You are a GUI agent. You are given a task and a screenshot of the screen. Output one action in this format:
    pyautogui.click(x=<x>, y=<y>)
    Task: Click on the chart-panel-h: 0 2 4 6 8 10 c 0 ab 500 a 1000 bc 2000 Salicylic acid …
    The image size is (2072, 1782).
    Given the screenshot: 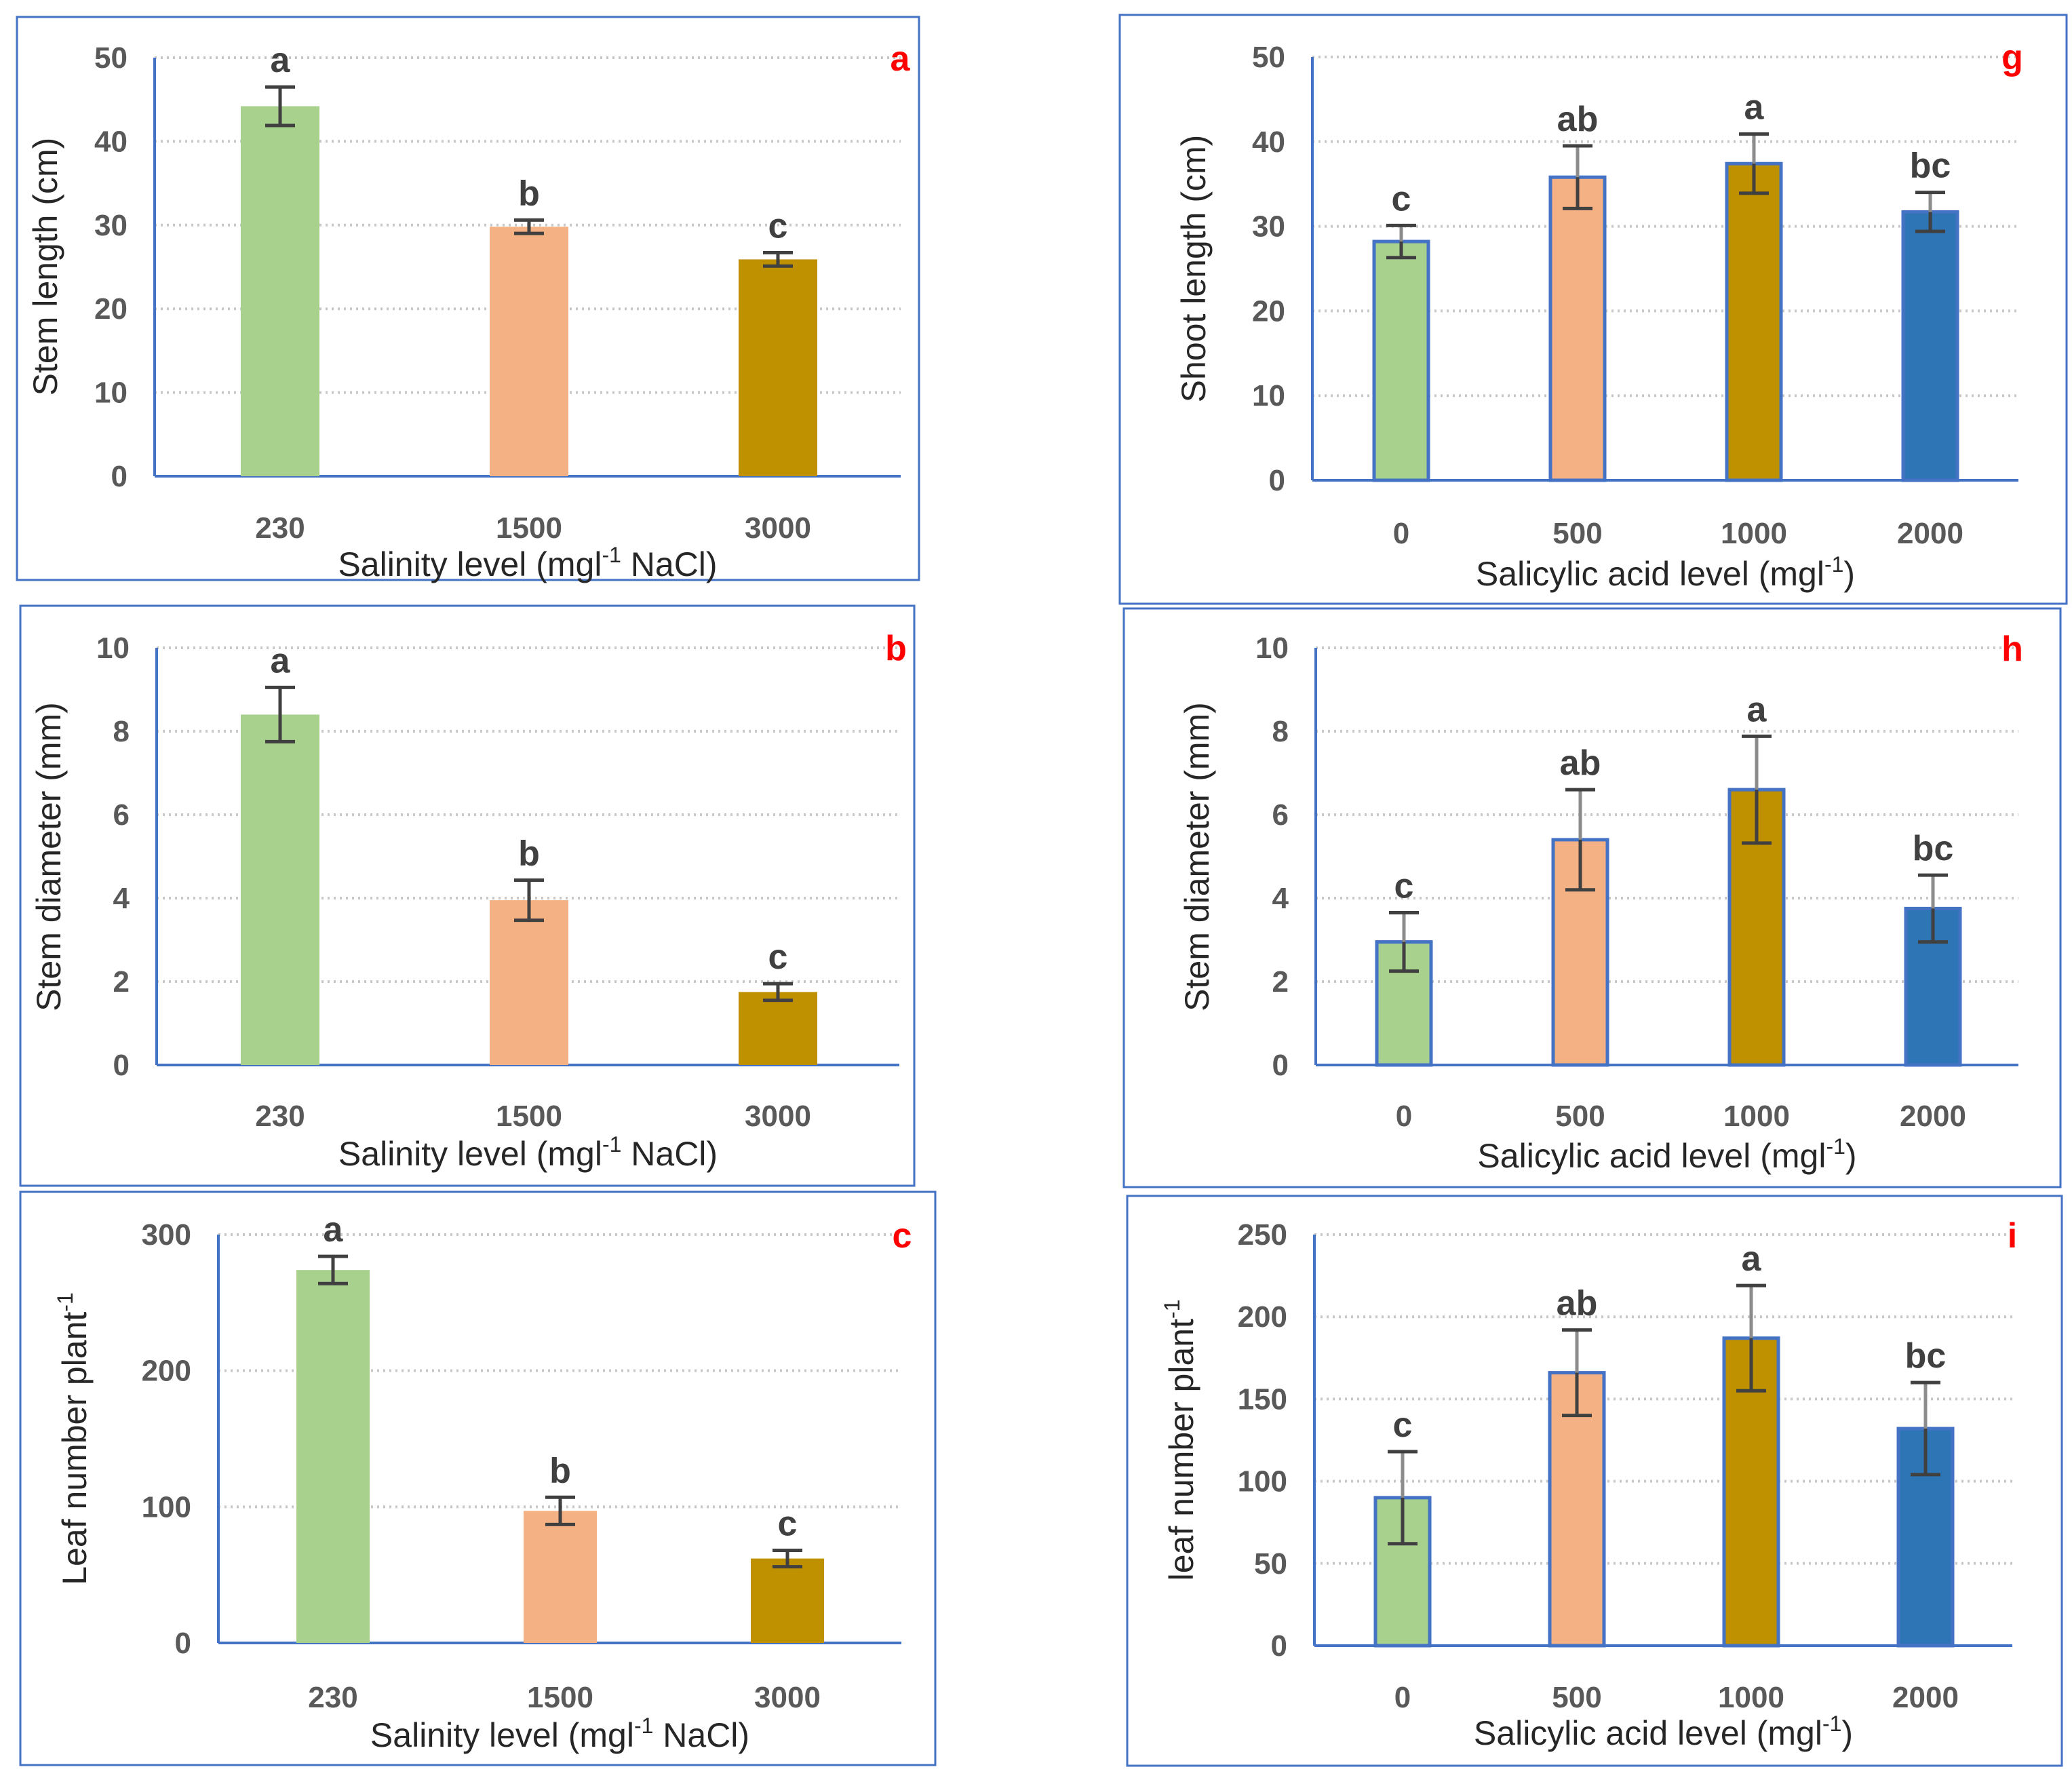 What is the action you would take?
    pyautogui.click(x=1592, y=897)
    